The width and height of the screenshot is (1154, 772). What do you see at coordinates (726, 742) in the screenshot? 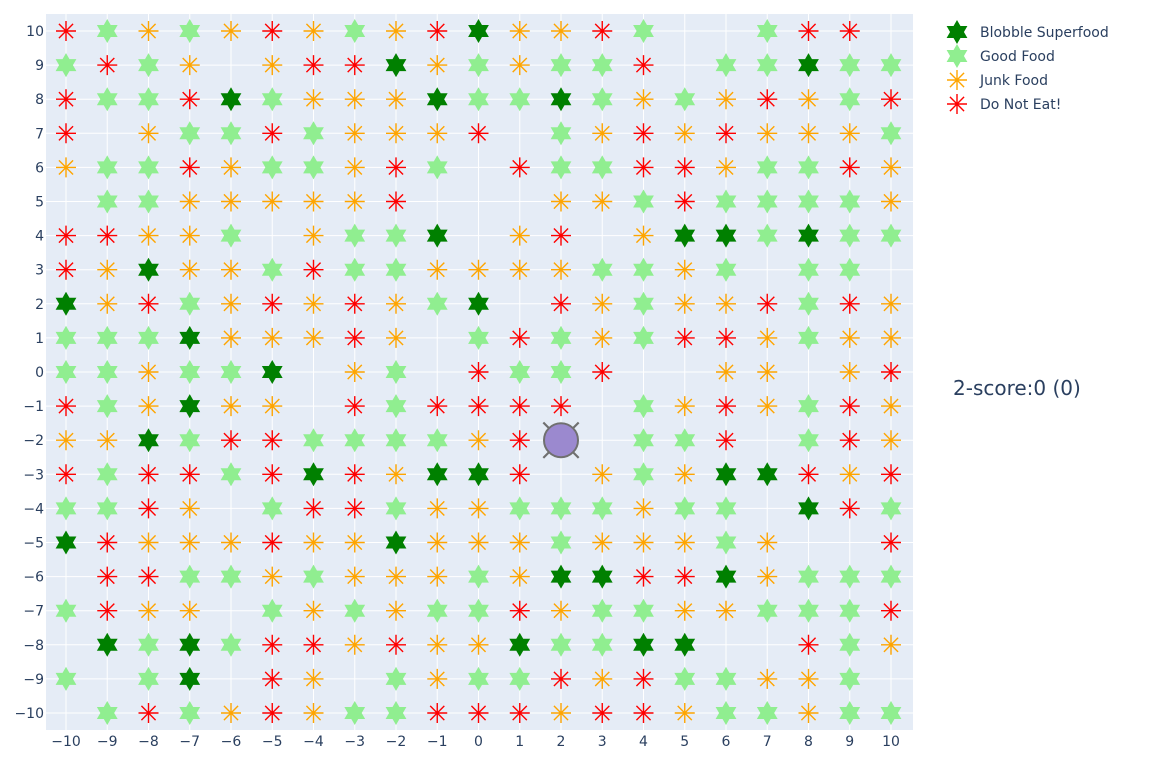
I see `x-tick-label: 6` at bounding box center [726, 742].